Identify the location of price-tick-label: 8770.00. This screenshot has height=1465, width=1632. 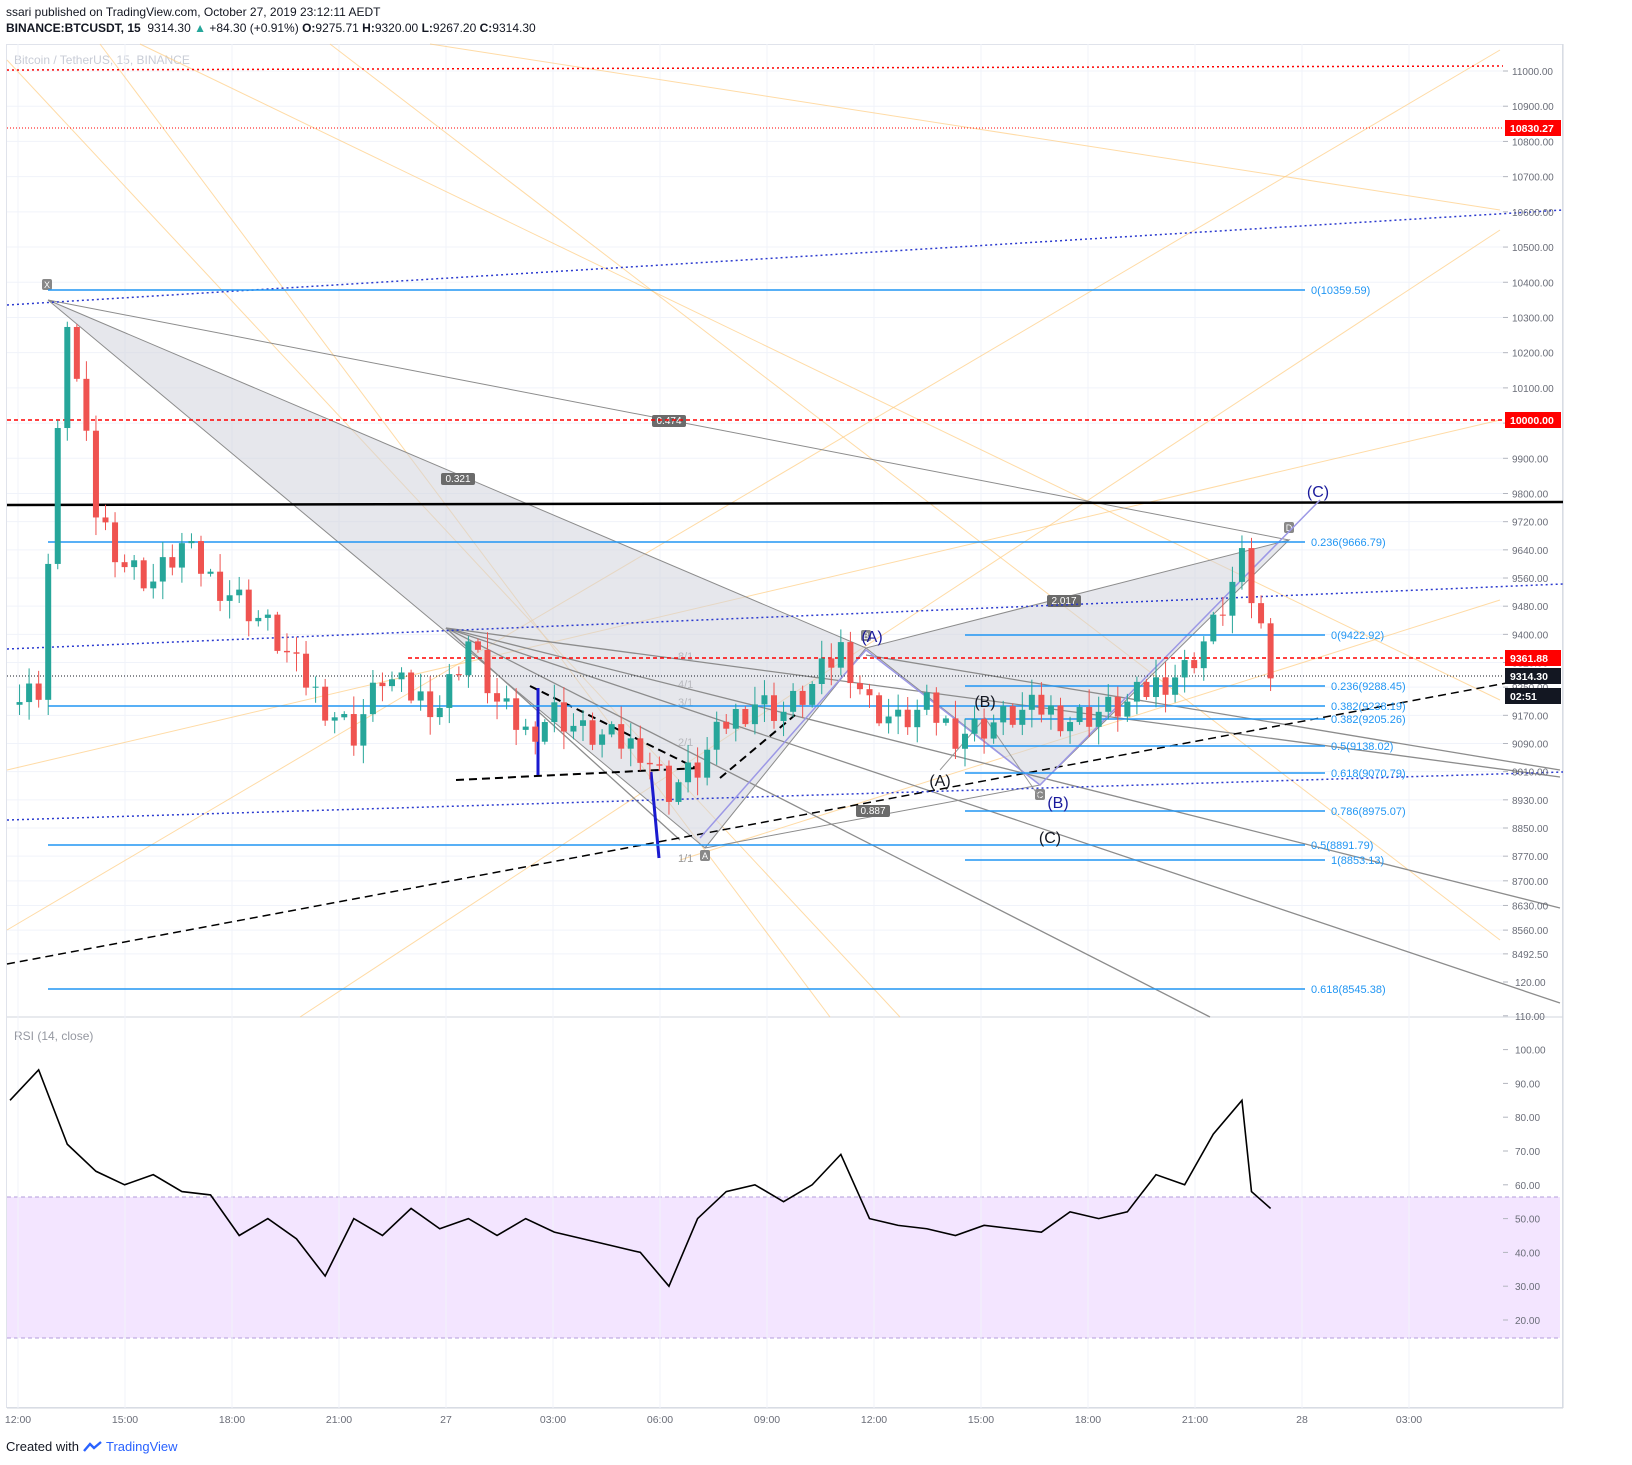
(1530, 857).